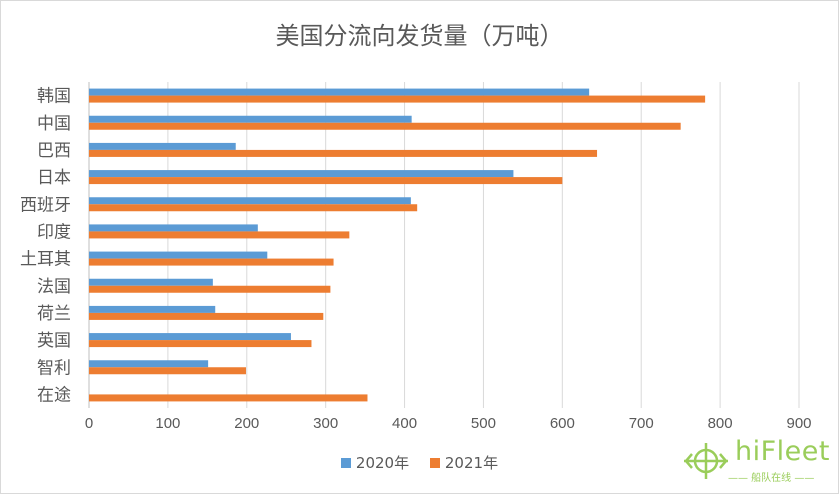  I want to click on category-label: 印度, so click(54, 232).